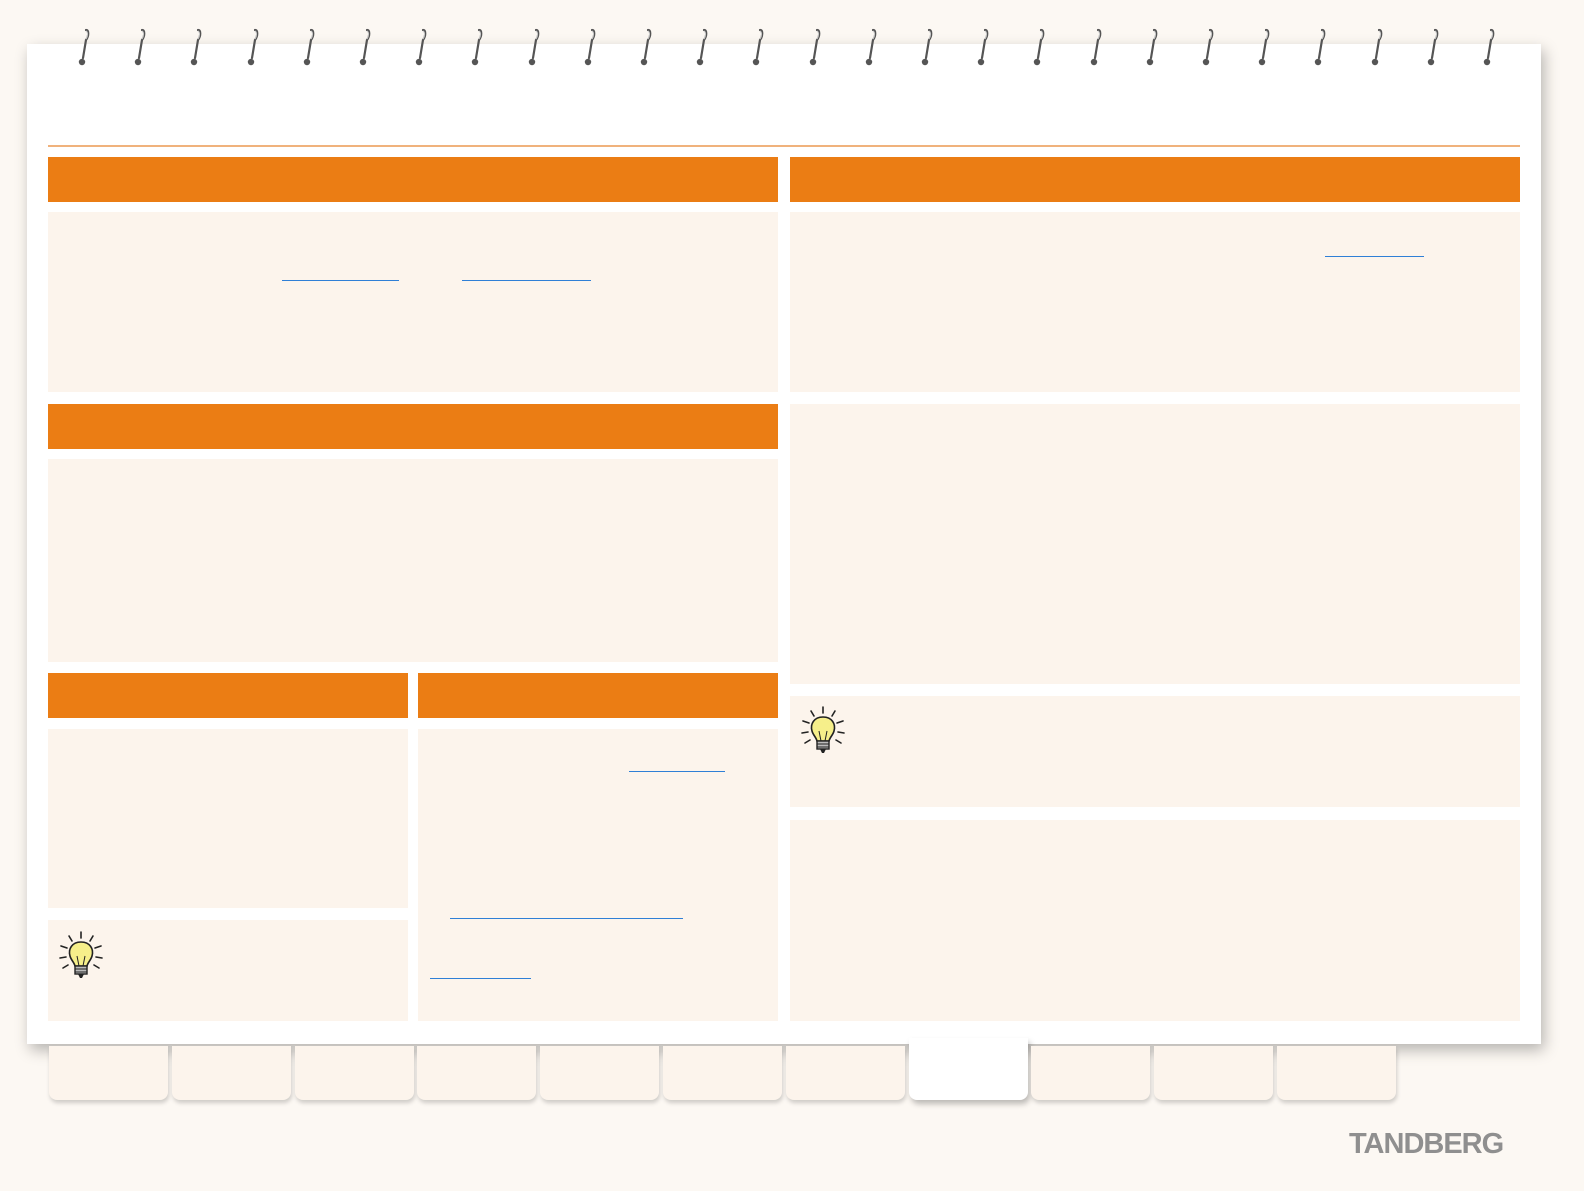 The width and height of the screenshot is (1584, 1191). Describe the element at coordinates (1426, 1144) in the screenshot. I see `brand-logo: TANDBERG` at that location.